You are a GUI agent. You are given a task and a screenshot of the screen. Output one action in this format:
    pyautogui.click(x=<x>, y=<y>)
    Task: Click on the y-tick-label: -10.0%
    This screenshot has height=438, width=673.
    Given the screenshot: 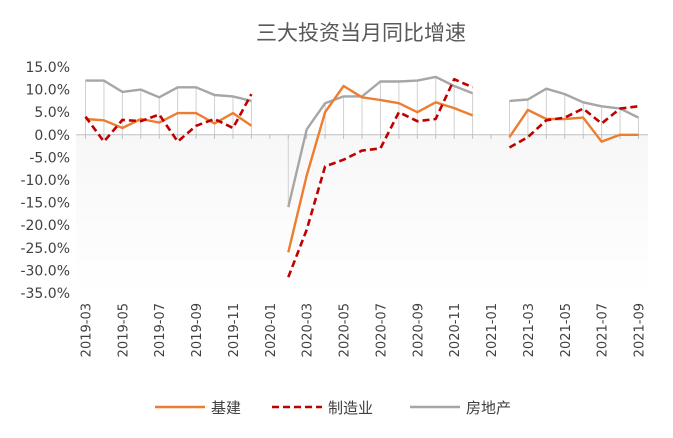 What is the action you would take?
    pyautogui.click(x=45, y=181)
    